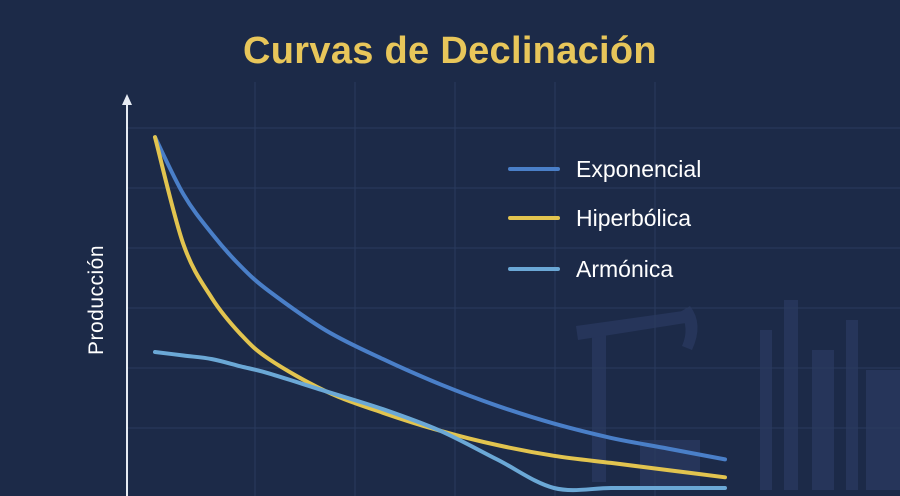 This screenshot has width=900, height=496. I want to click on legend-label-exponencial: Exponencial, so click(639, 168).